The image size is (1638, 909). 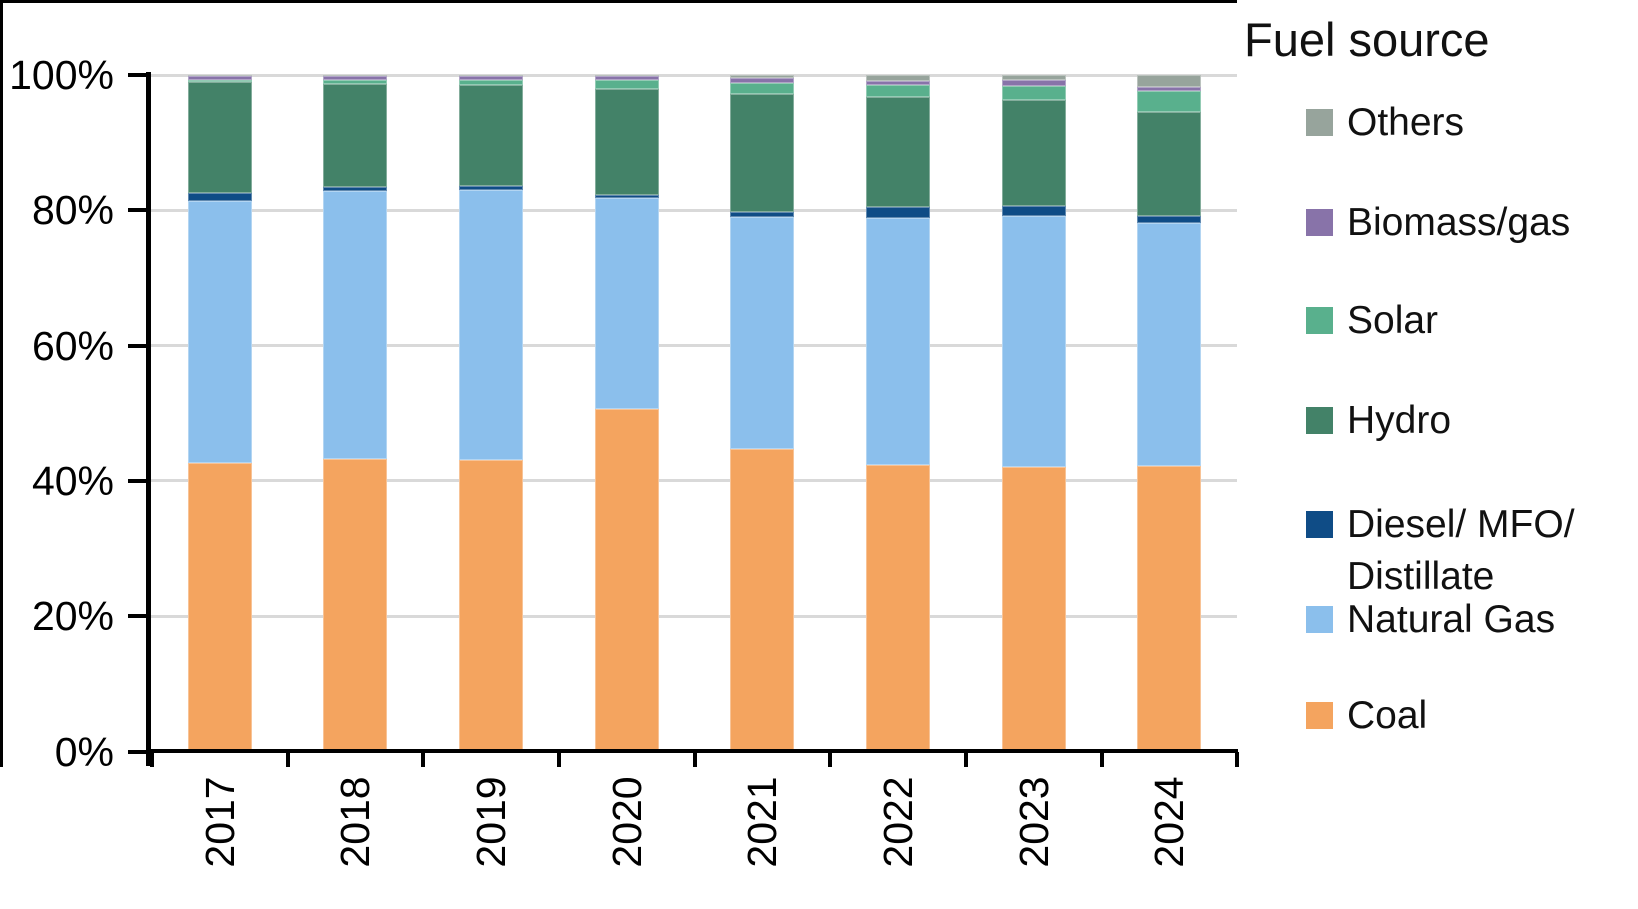 What do you see at coordinates (692, 751) in the screenshot?
I see `x-axis-line` at bounding box center [692, 751].